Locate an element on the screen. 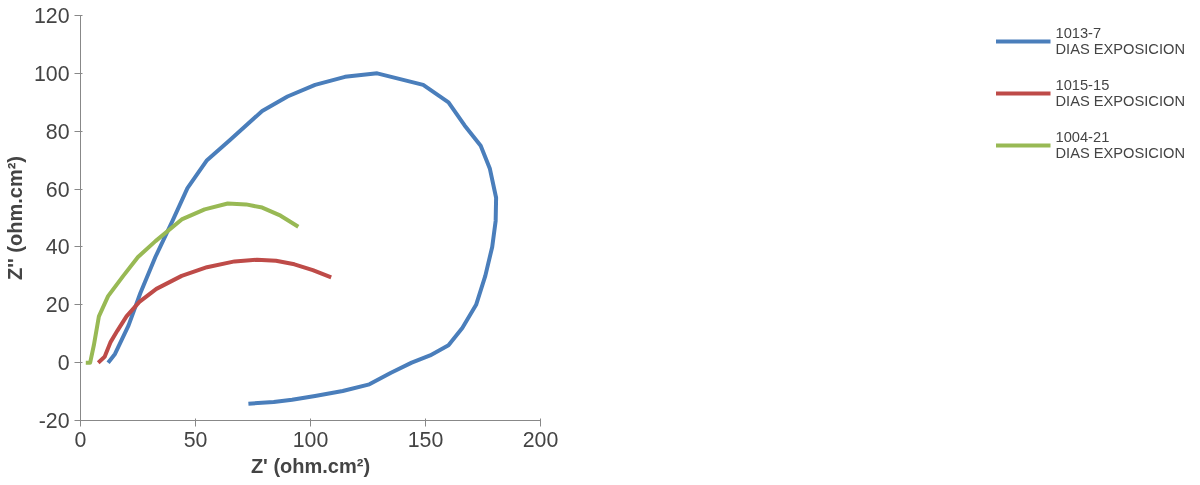 Image resolution: width=1200 pixels, height=485 pixels. y-tick-label: 120 is located at coordinates (51, 16).